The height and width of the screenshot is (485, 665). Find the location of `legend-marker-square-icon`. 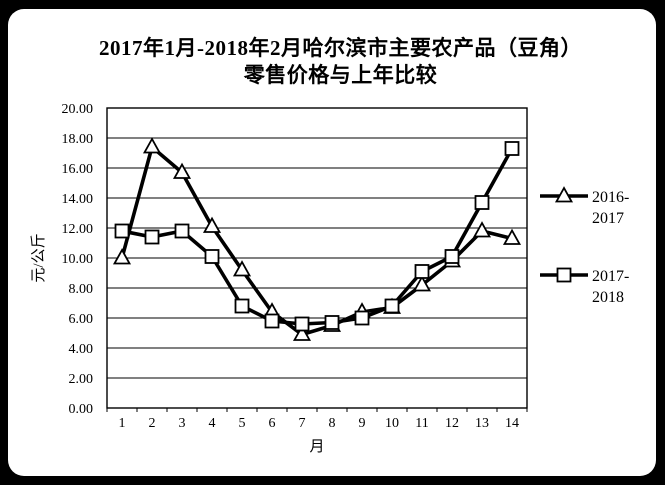

legend-marker-square-icon is located at coordinates (564, 275).